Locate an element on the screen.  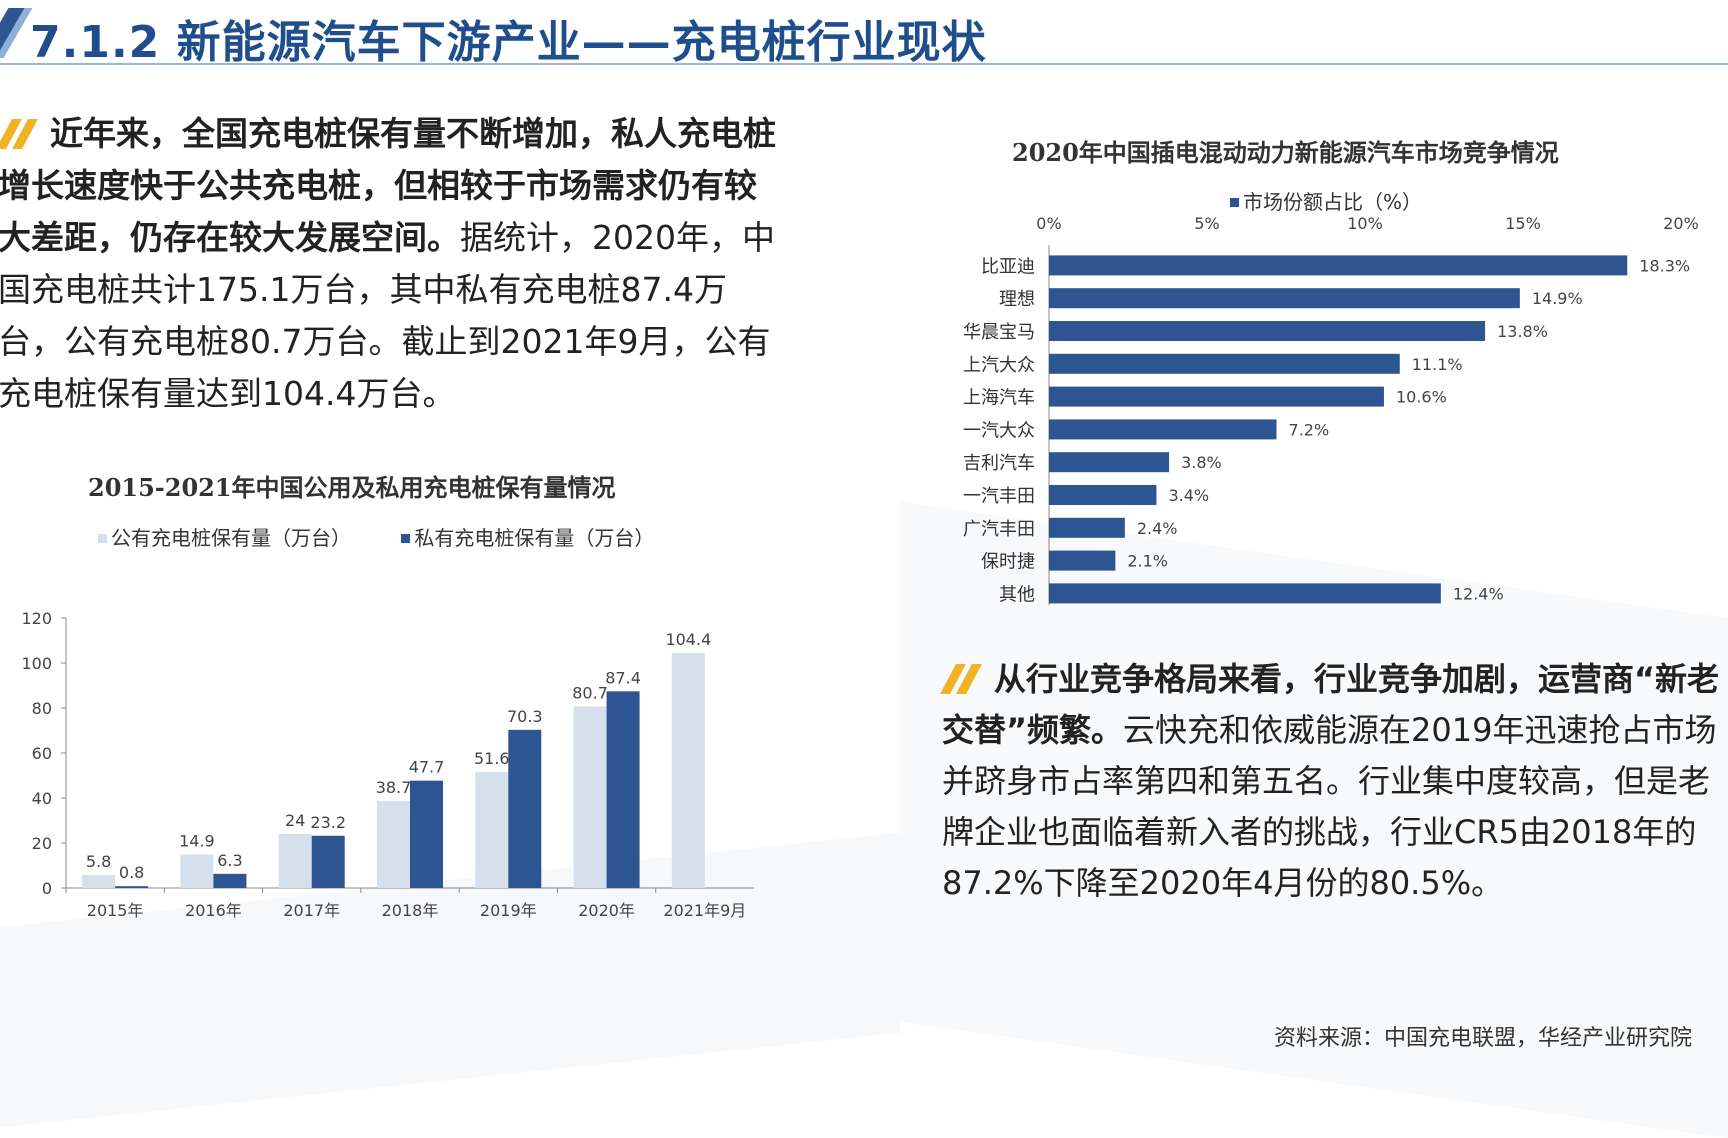
category-label: 比亚迪 is located at coordinates (1008, 266).